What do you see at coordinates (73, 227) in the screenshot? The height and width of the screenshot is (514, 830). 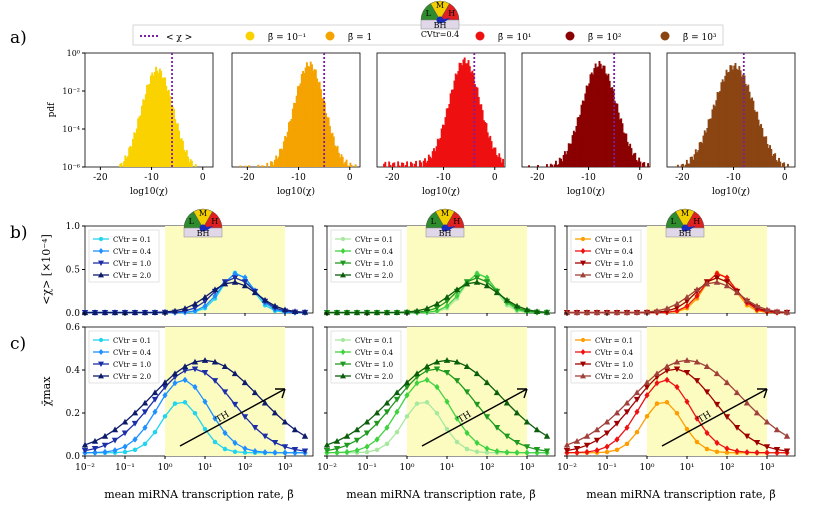 I see `y-tick-label: 1.0` at bounding box center [73, 227].